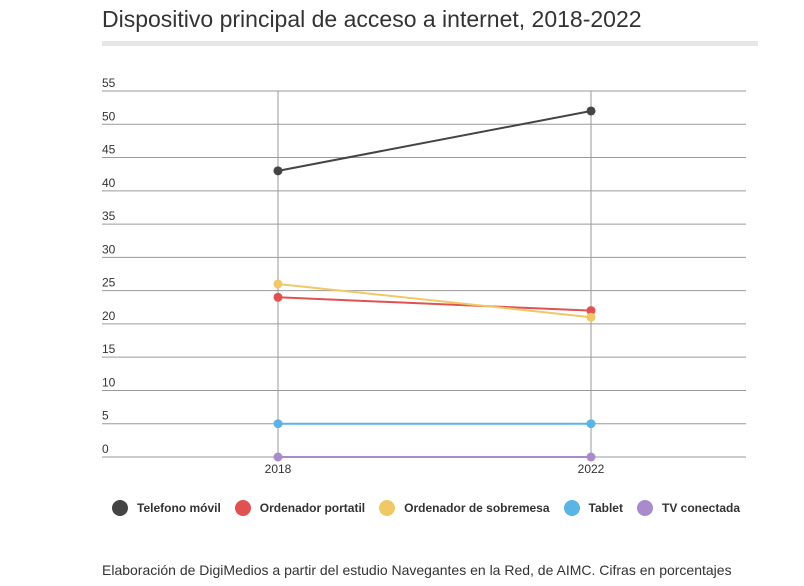  Describe the element at coordinates (701, 508) in the screenshot. I see `legend-label: TV conectada` at that location.